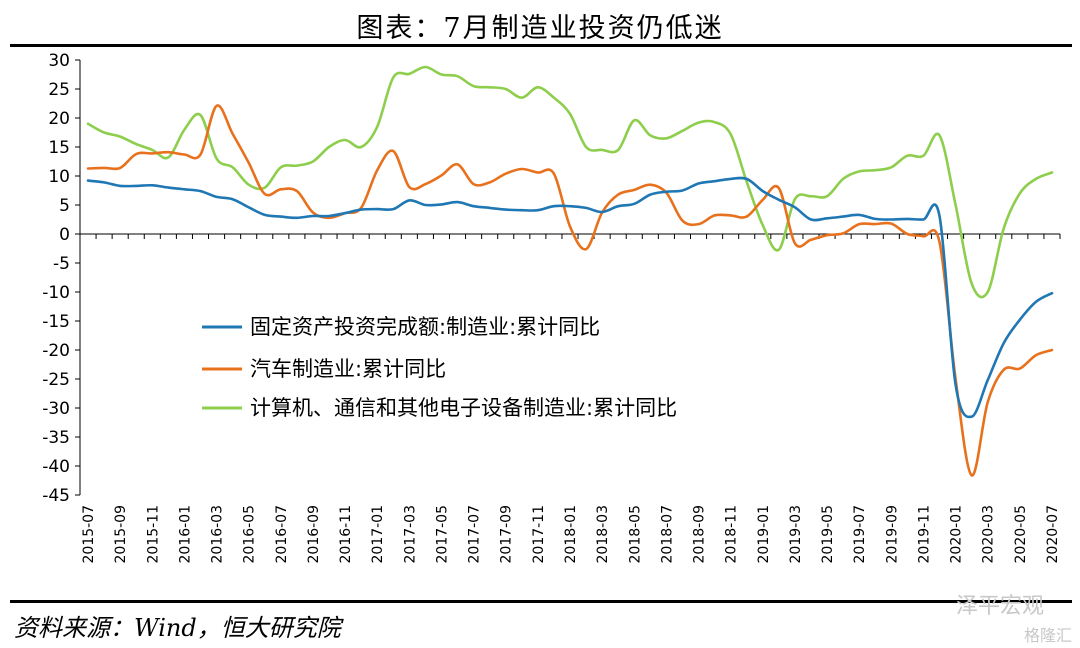 The width and height of the screenshot is (1080, 648). I want to click on x-tick-label: 2019-05, so click(828, 534).